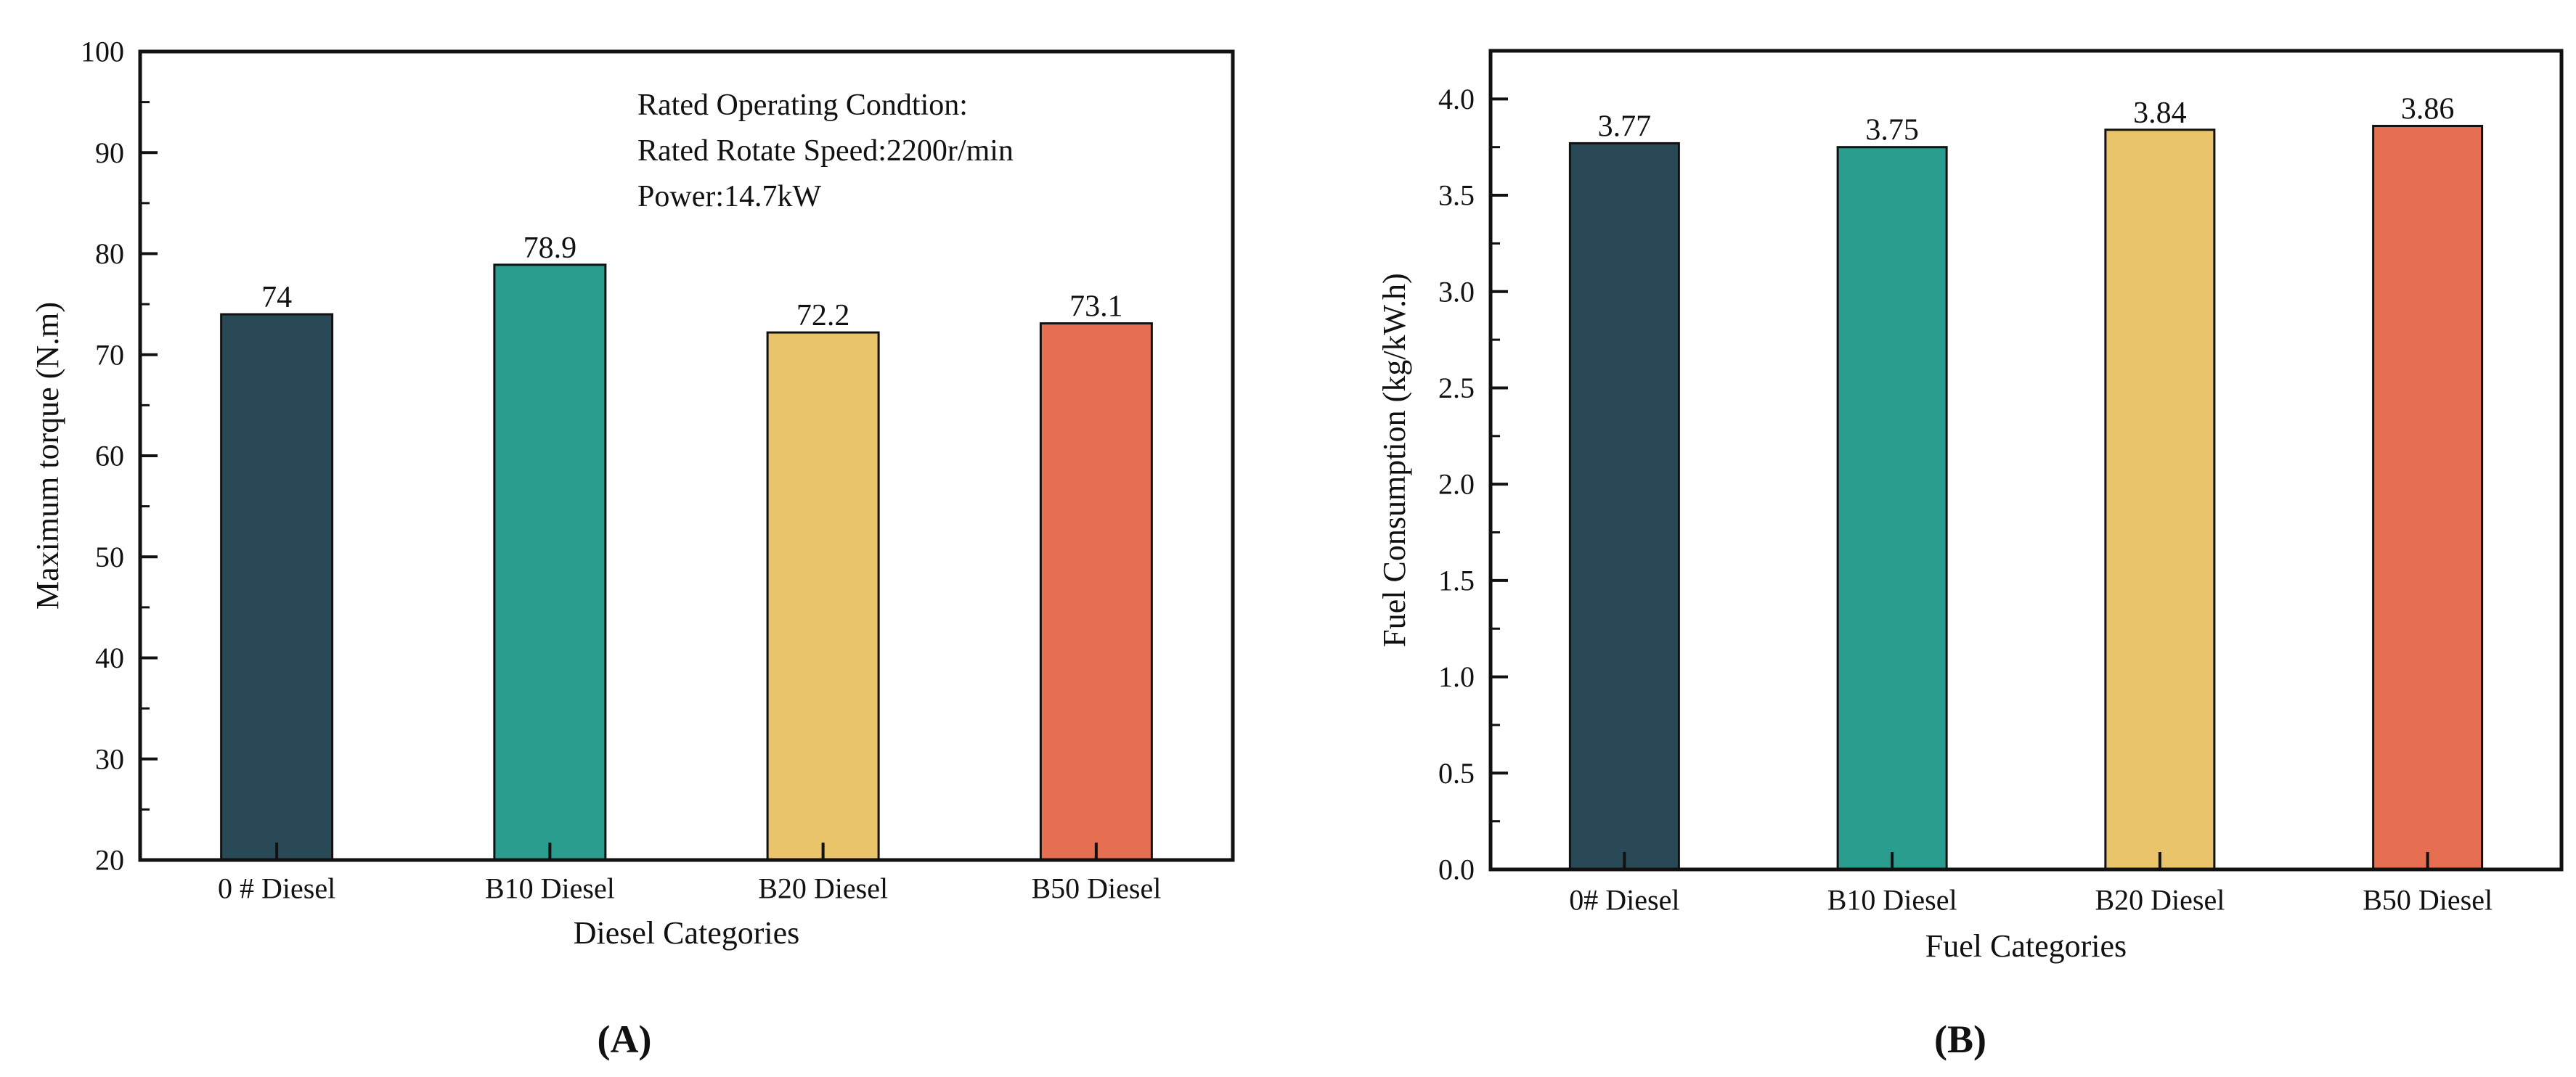 The width and height of the screenshot is (2576, 1077). I want to click on y-tick-label: 2.0, so click(1456, 484).